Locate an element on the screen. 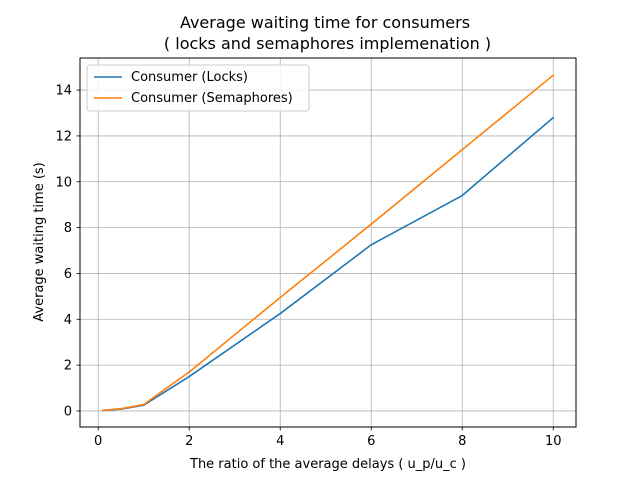  y-axis-label: Average waiting time (s) is located at coordinates (39, 241).